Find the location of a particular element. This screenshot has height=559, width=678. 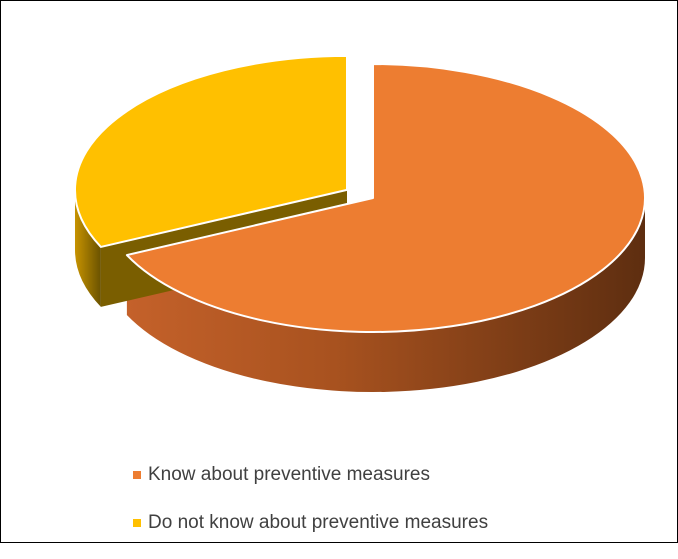

pie-slice-do-not-know is located at coordinates (211, 151).